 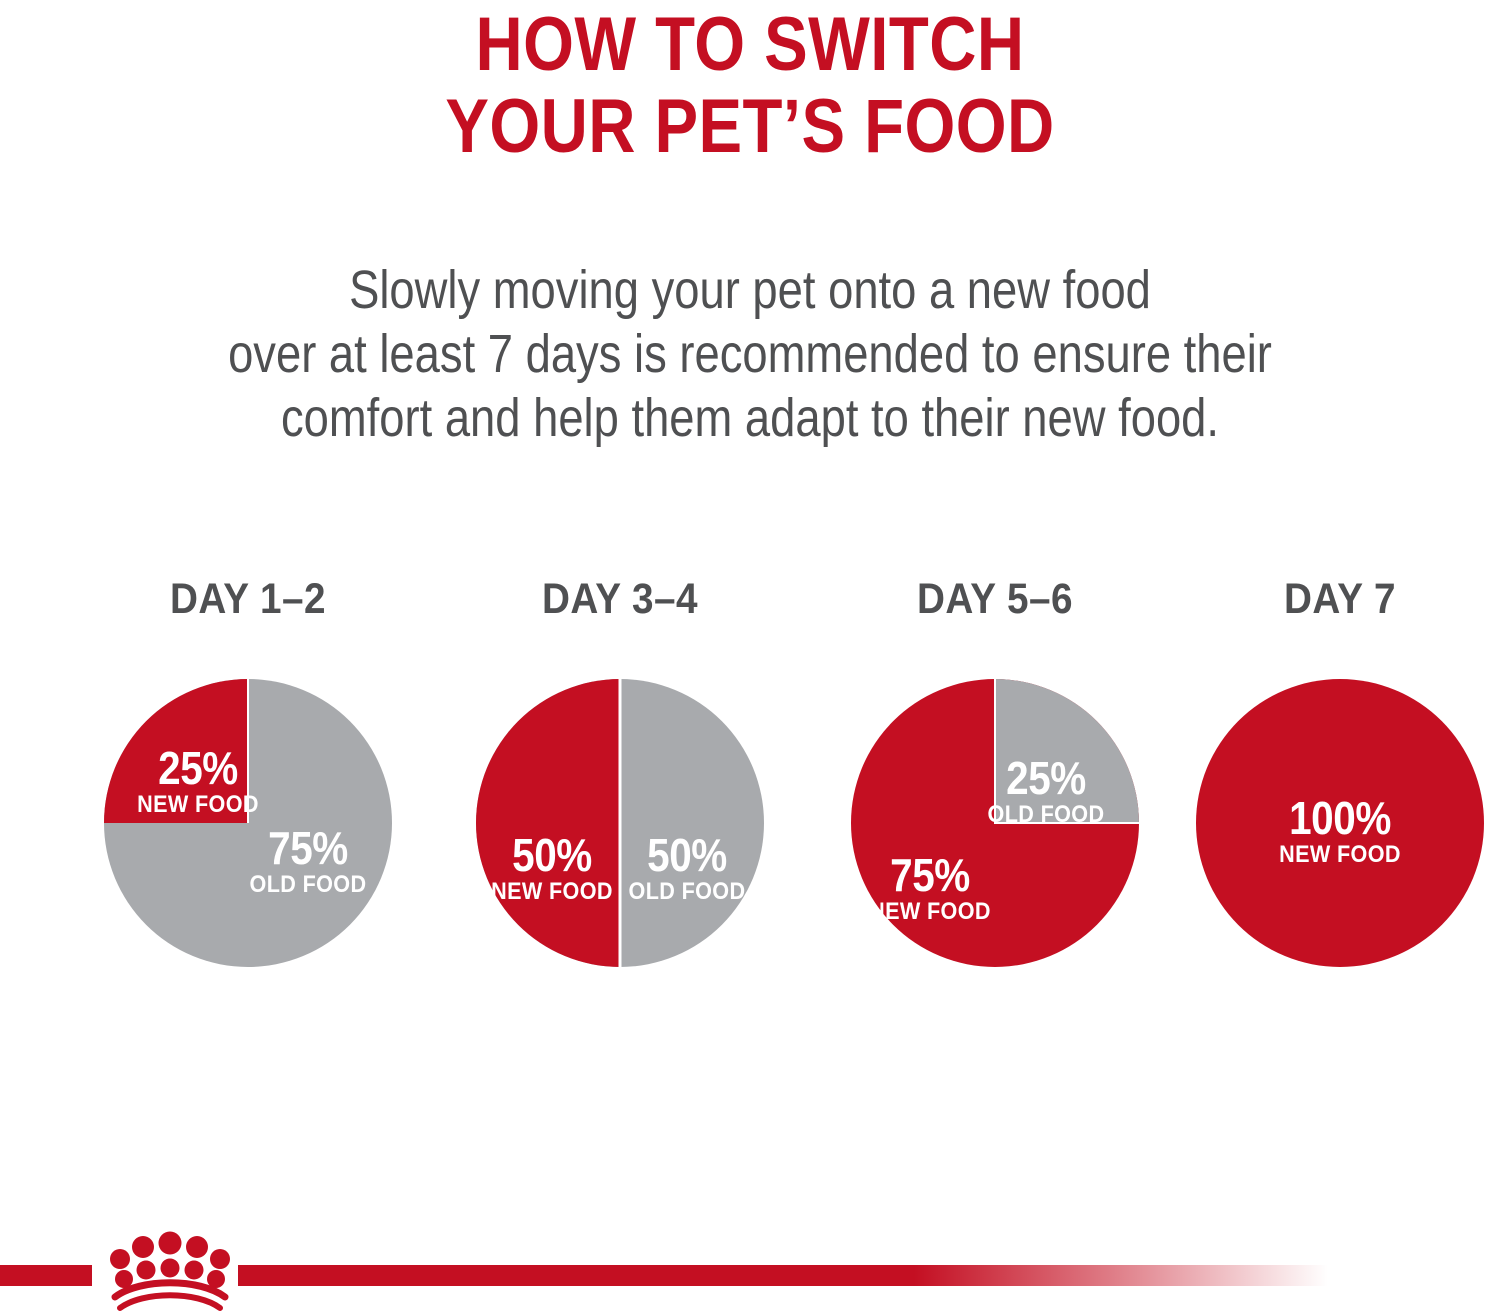 What do you see at coordinates (783, 1275) in the screenshot?
I see `footer-rule-right` at bounding box center [783, 1275].